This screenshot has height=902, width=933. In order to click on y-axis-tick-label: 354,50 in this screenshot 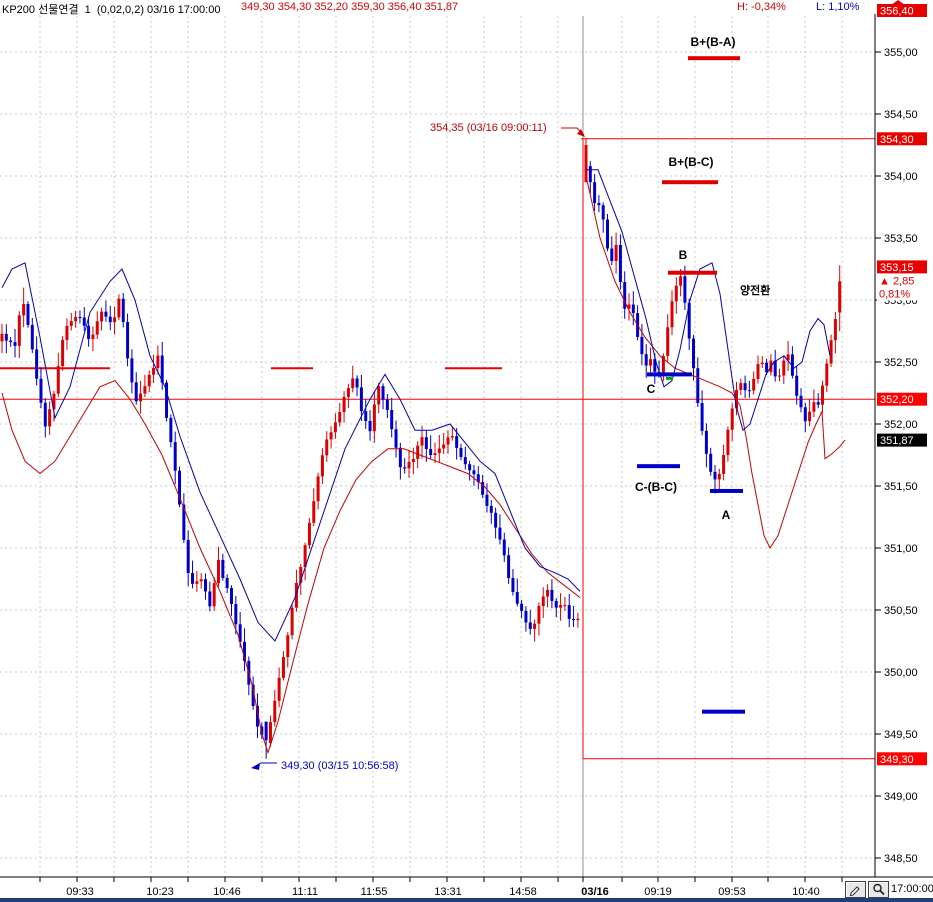, I will do `click(901, 115)`.